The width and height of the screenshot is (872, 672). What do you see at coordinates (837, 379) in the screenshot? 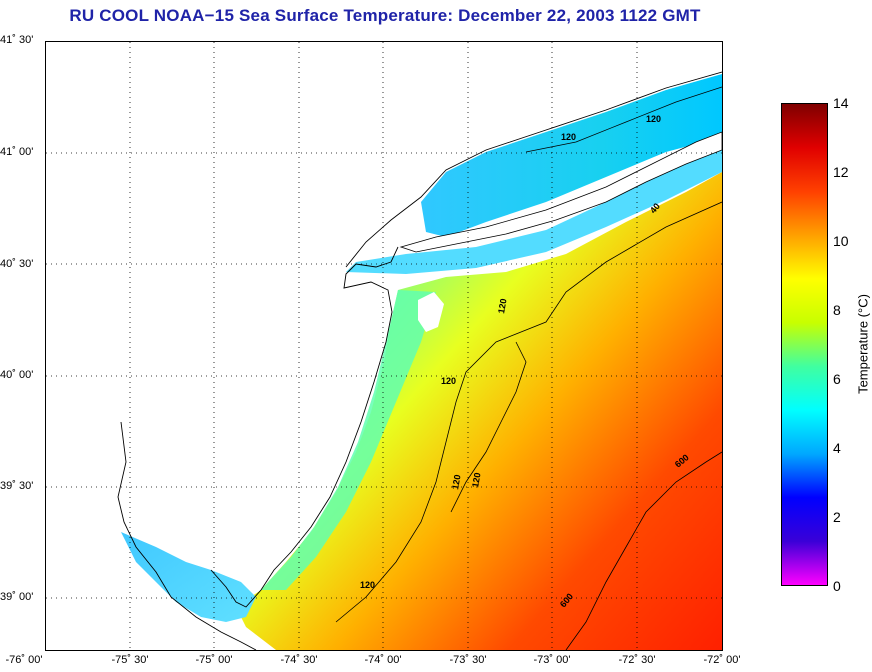
I see `colorbar-tick: 6` at bounding box center [837, 379].